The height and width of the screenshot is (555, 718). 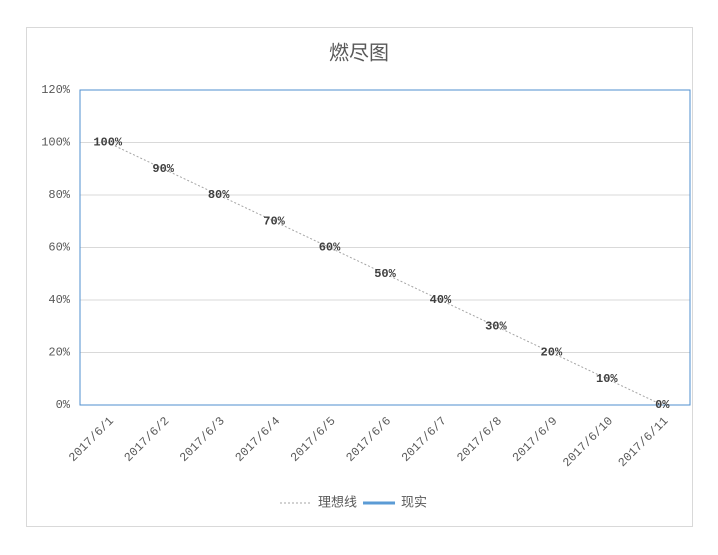 I want to click on data-label: 20%, so click(x=552, y=353).